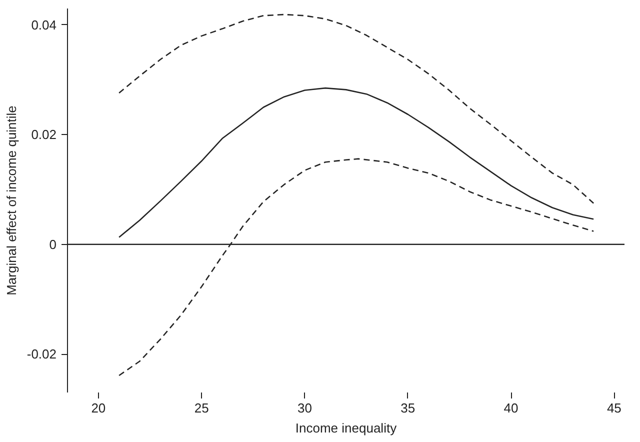 Image resolution: width=640 pixels, height=442 pixels. What do you see at coordinates (408, 408) in the screenshot?
I see `x-tick-label: 35` at bounding box center [408, 408].